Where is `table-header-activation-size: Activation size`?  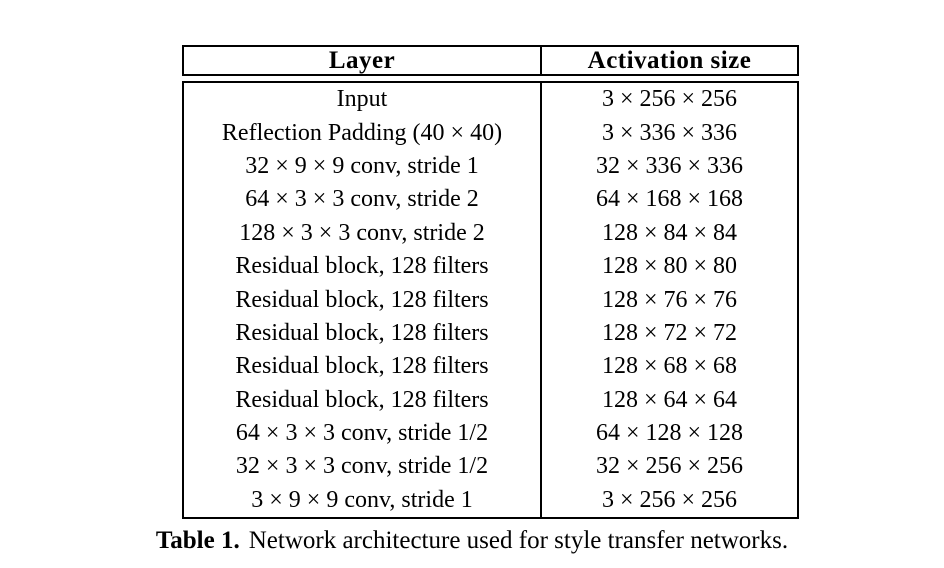
table-header-activation-size: Activation size is located at coordinates (669, 60).